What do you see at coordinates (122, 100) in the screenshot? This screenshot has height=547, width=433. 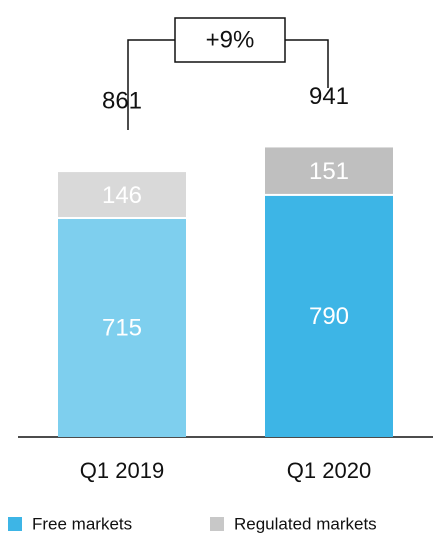 I see `total-label: 861` at bounding box center [122, 100].